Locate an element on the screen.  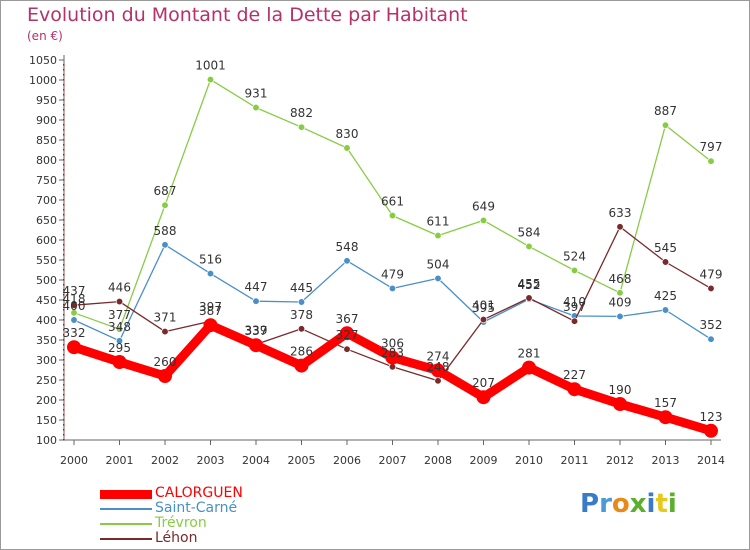
logo-letter: i is located at coordinates (672, 504).